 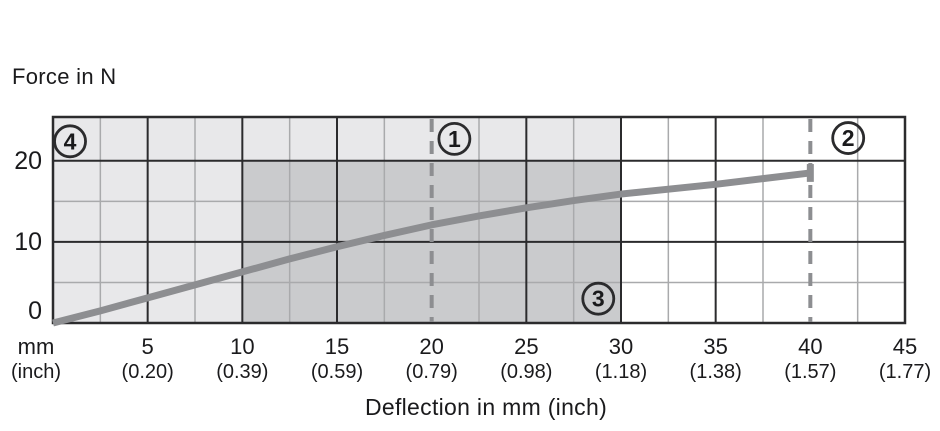 What do you see at coordinates (337, 346) in the screenshot?
I see `x-tick-label-mm: 15` at bounding box center [337, 346].